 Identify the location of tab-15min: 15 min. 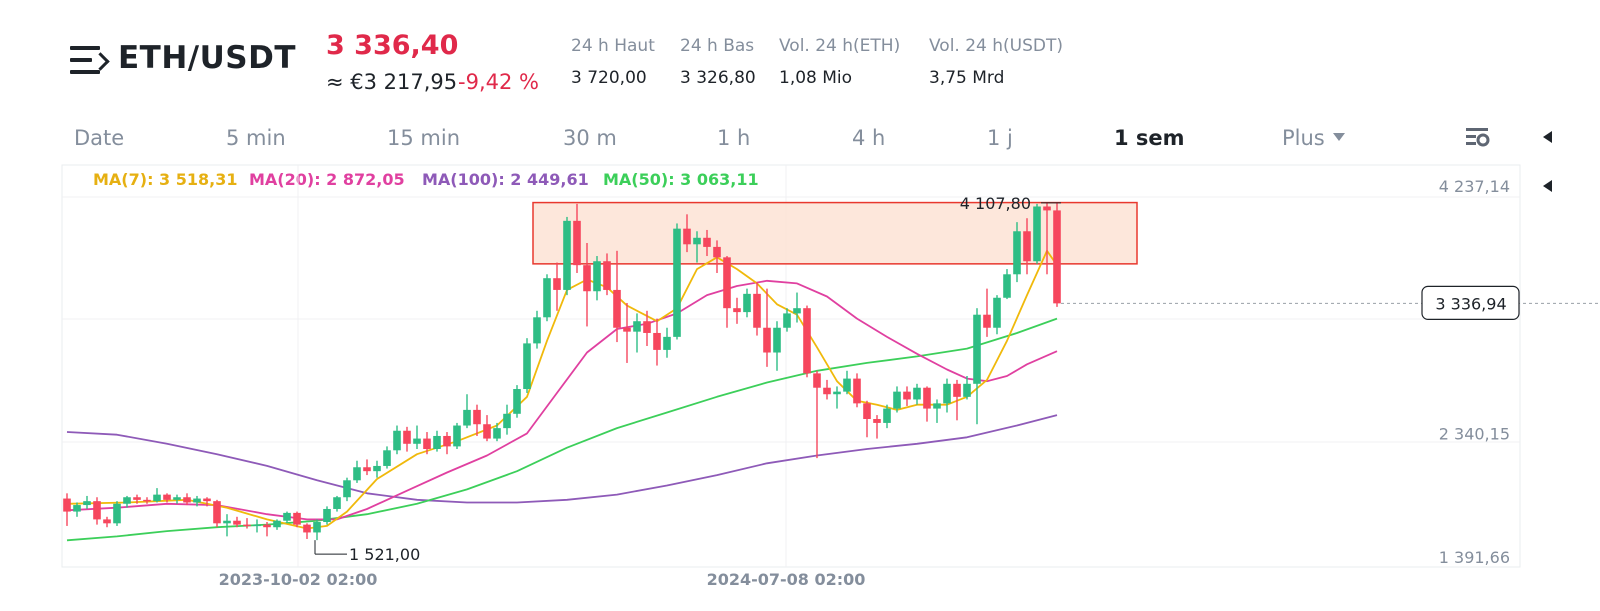
(423, 138).